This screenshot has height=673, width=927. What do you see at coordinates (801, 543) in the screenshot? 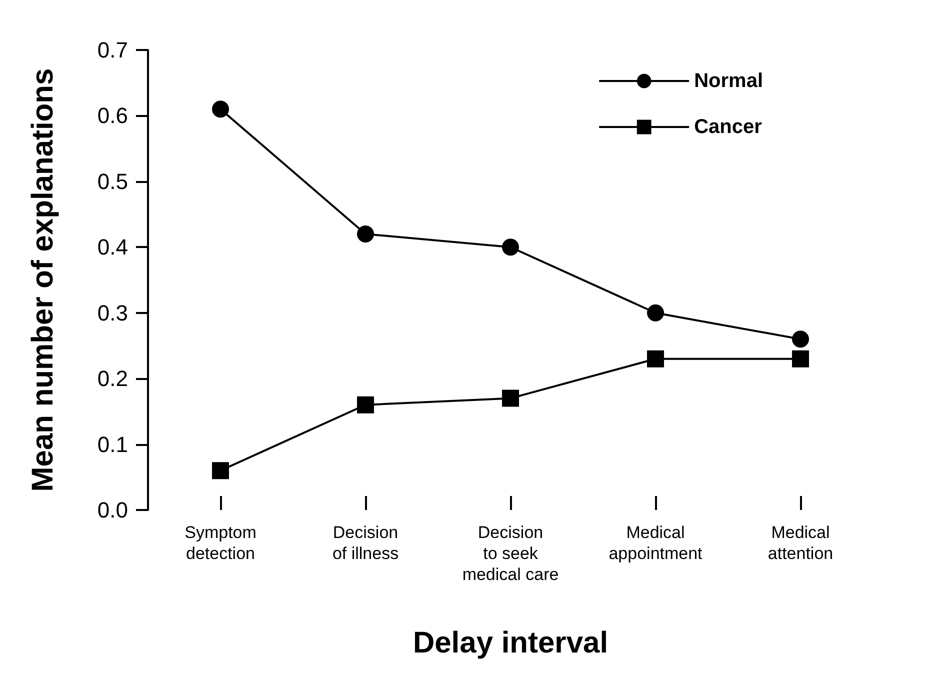
I see `x-tick-label: Medical attention` at bounding box center [801, 543].